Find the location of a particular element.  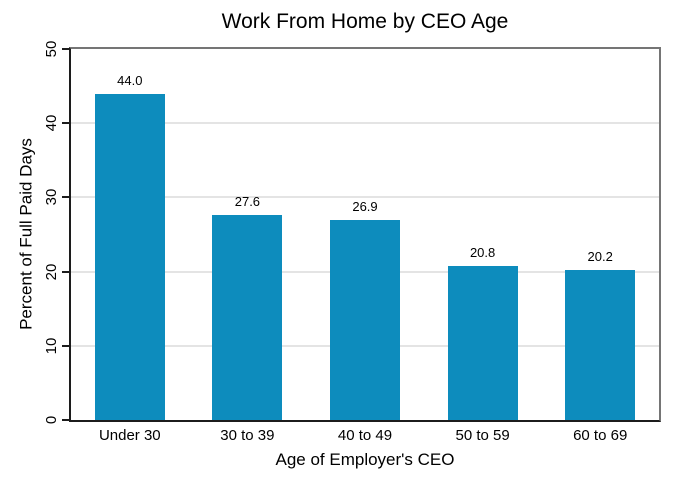

y-tick-label-50: 50 is located at coordinates (51, 49).